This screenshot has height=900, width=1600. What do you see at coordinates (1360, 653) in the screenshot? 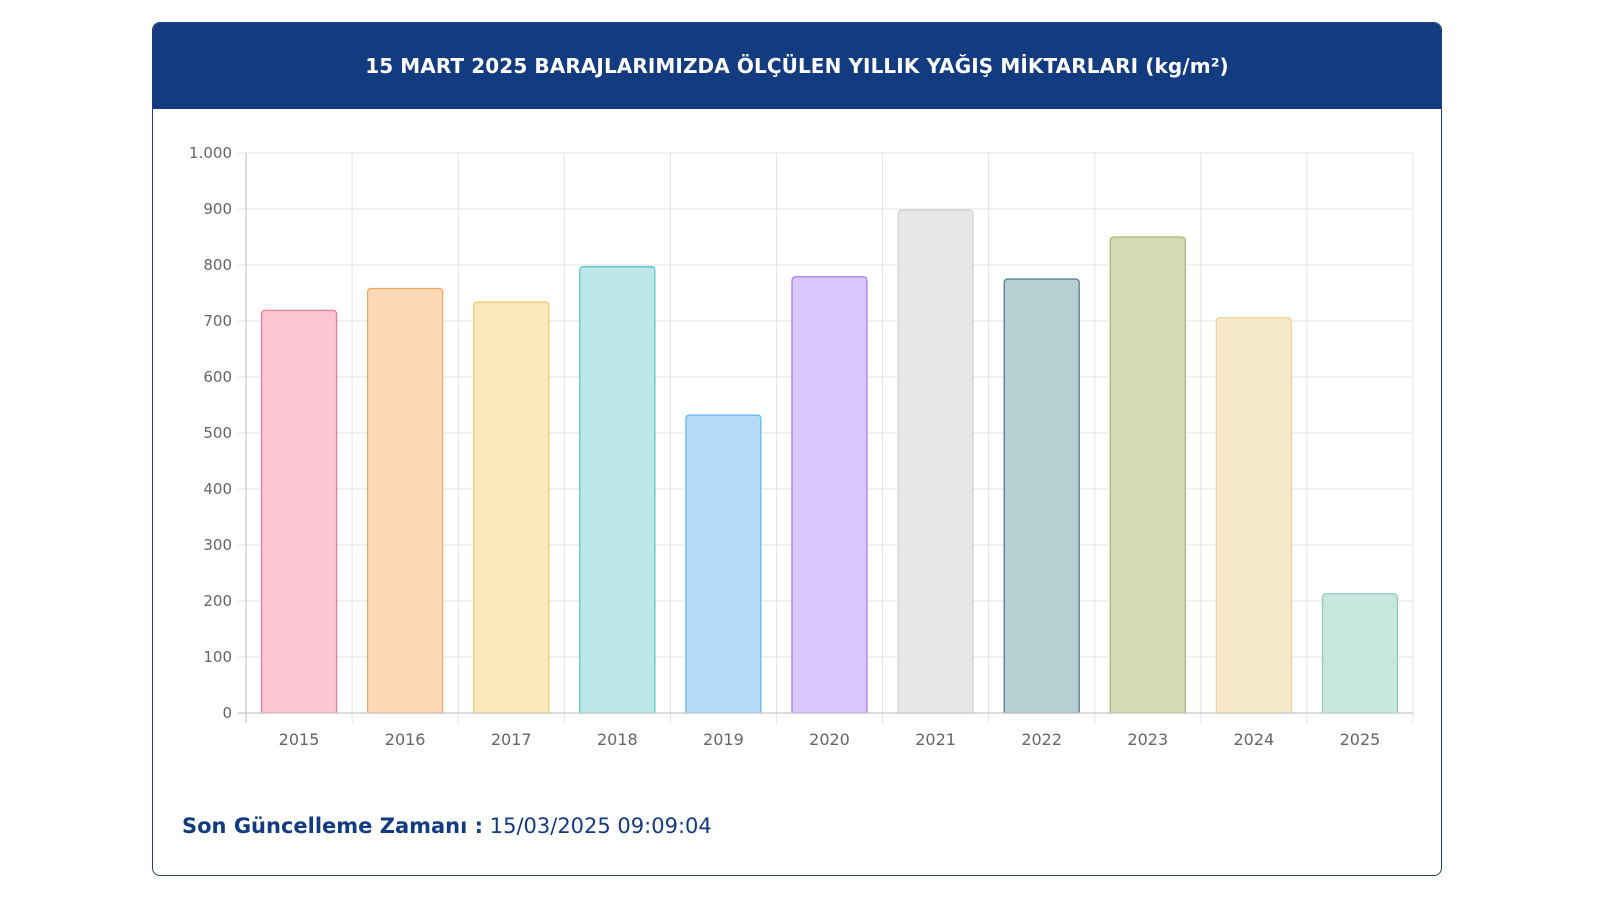
I see `bar-2025` at bounding box center [1360, 653].